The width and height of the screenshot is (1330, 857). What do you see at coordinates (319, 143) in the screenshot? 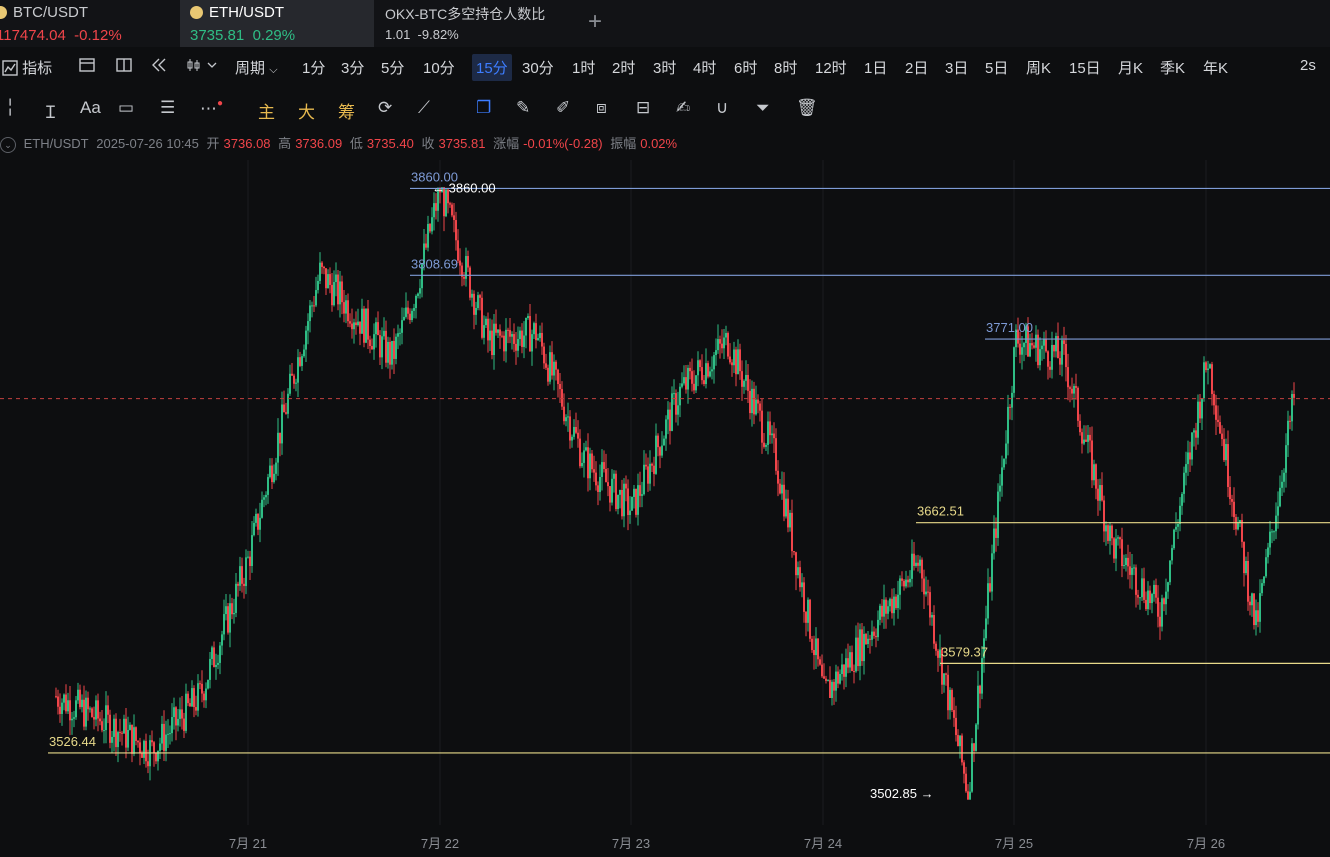
I see `info-high: 3736.09` at bounding box center [319, 143].